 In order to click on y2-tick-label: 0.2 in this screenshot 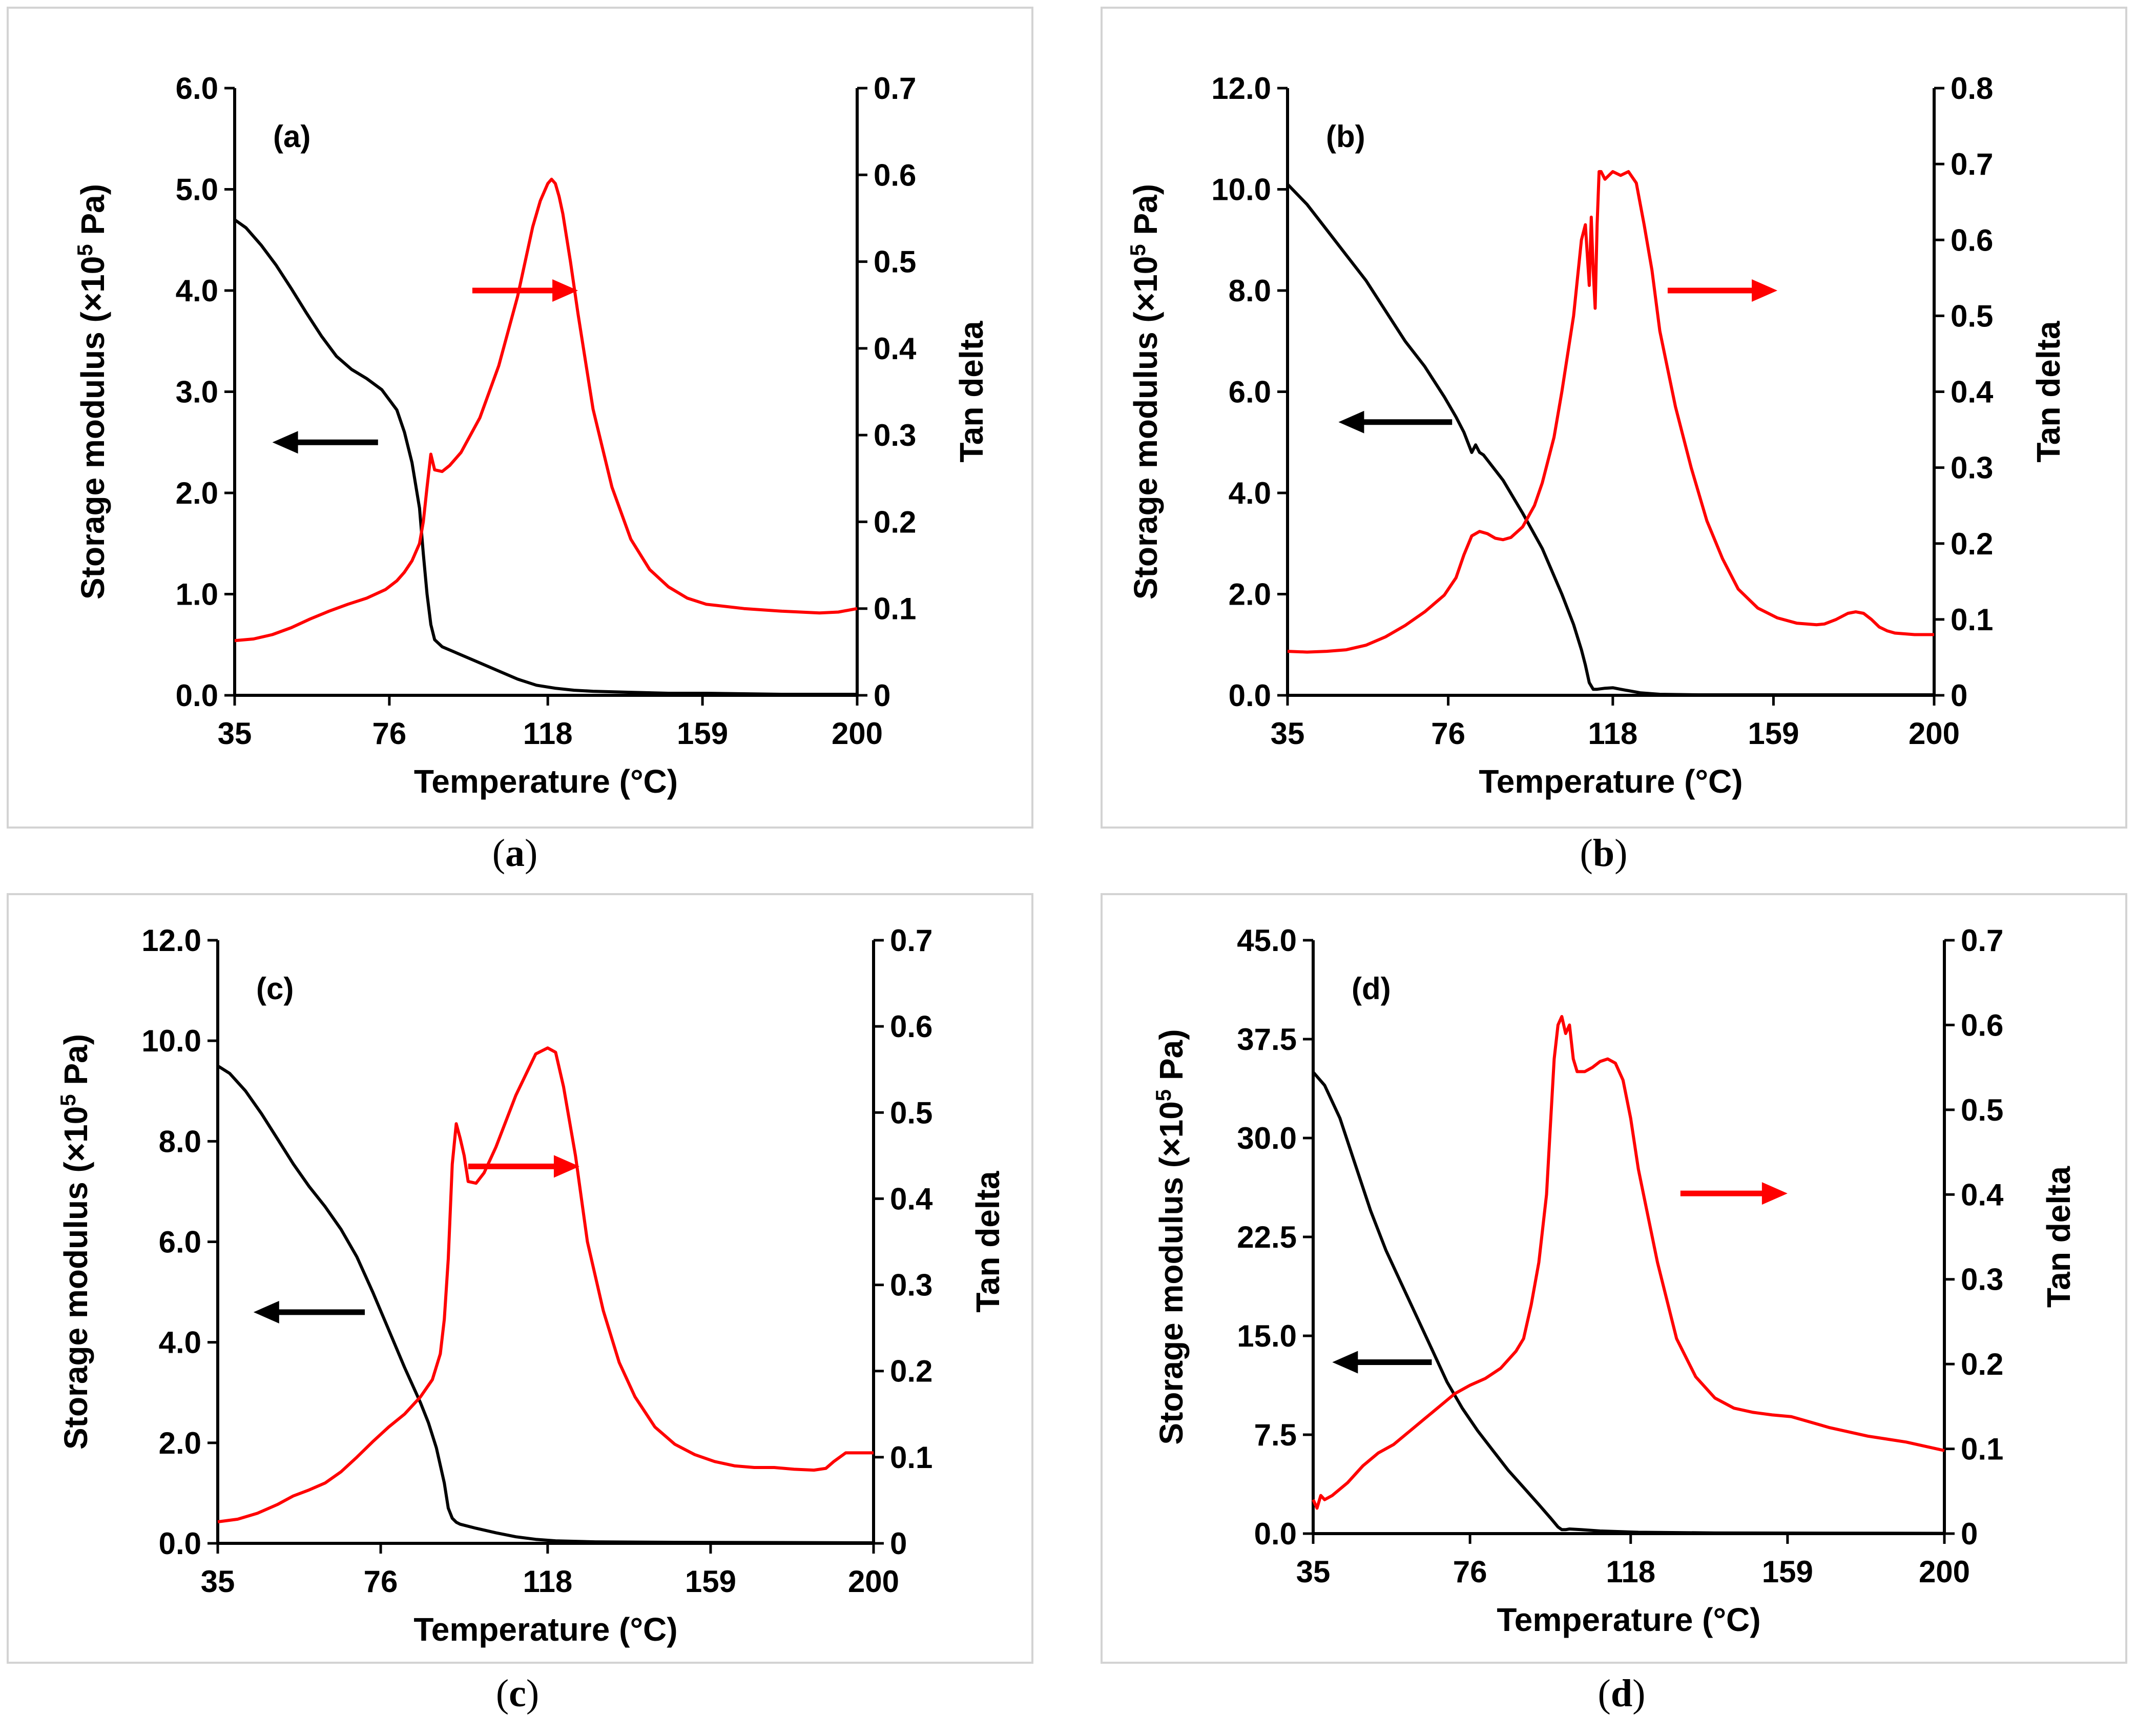, I will do `click(895, 522)`.